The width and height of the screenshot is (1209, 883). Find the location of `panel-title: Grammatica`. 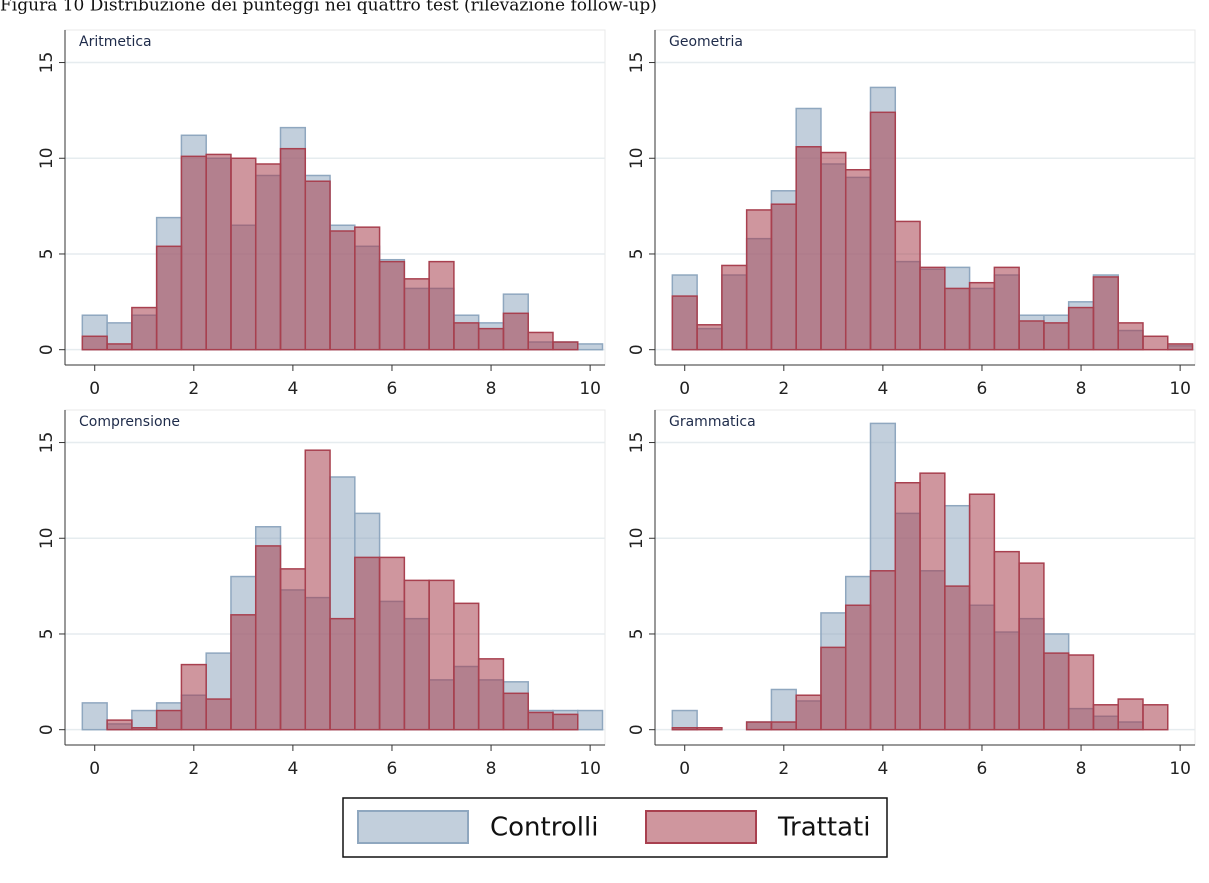

panel-title: Grammatica is located at coordinates (712, 422).